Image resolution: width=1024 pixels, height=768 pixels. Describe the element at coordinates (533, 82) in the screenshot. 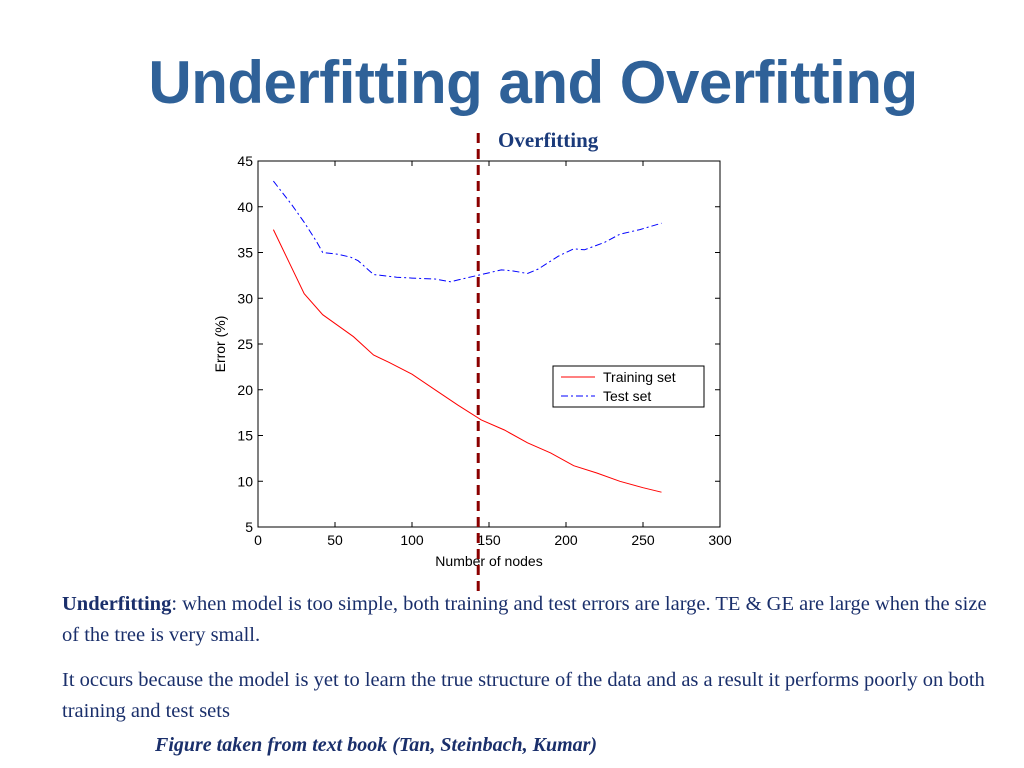

I see `slide-title: Underfitting and Overfitting` at that location.